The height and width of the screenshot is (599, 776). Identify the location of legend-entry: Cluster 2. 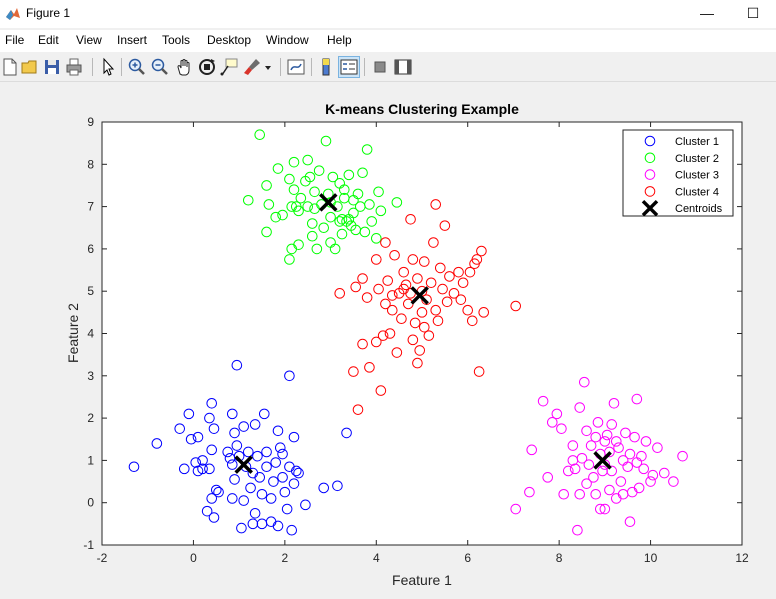
(681, 158).